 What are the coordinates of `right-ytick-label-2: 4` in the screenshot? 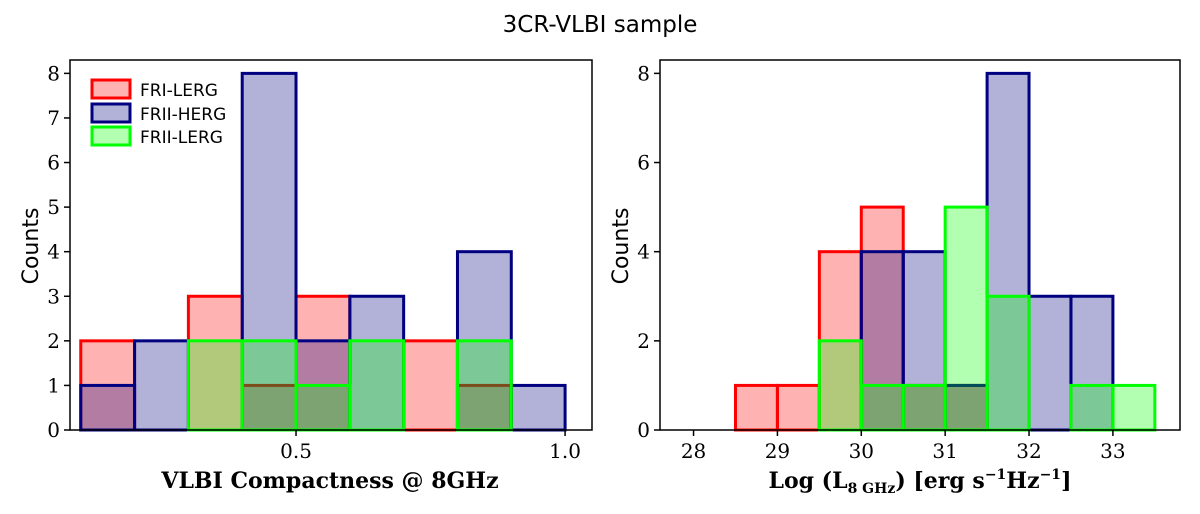 It's located at (643, 252).